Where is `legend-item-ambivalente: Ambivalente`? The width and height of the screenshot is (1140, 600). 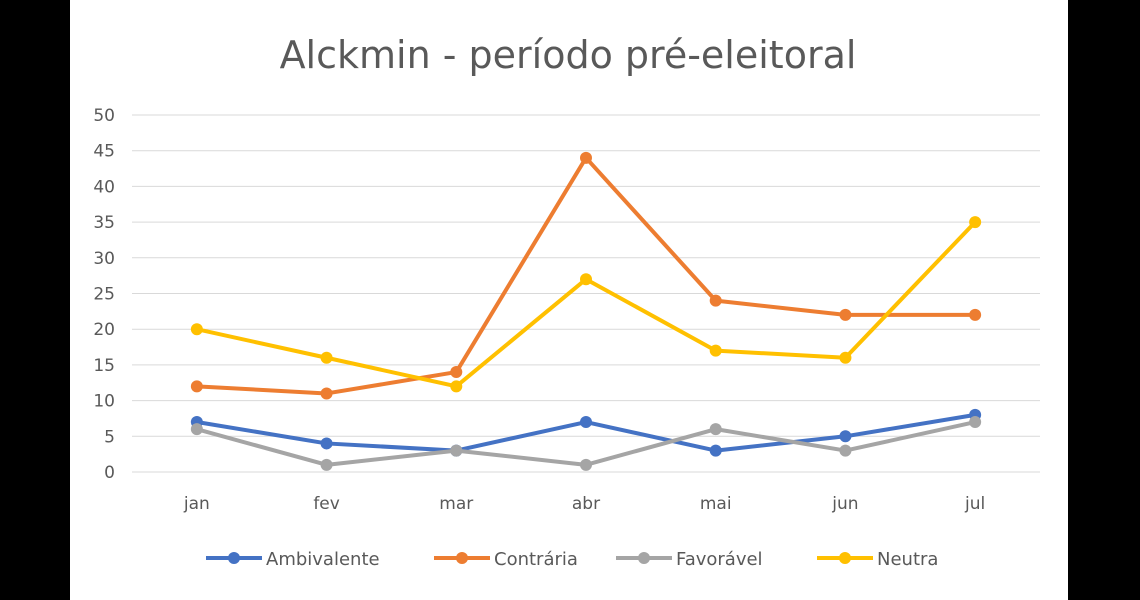
legend-item-ambivalente: Ambivalente is located at coordinates (293, 559).